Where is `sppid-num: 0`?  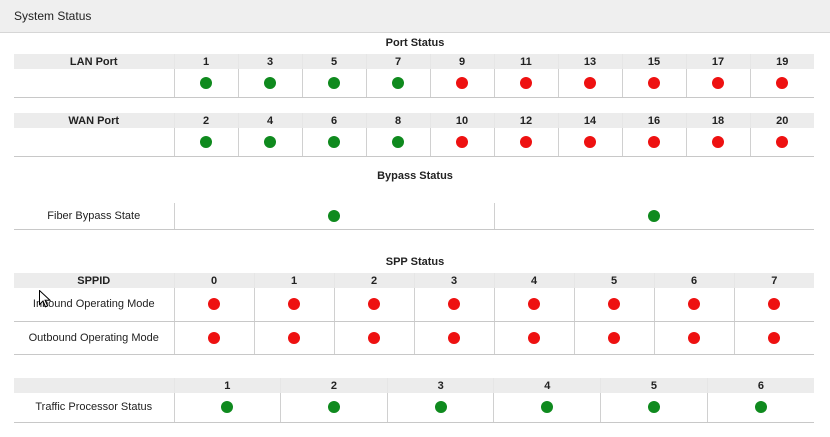
sppid-num: 0 is located at coordinates (213, 280).